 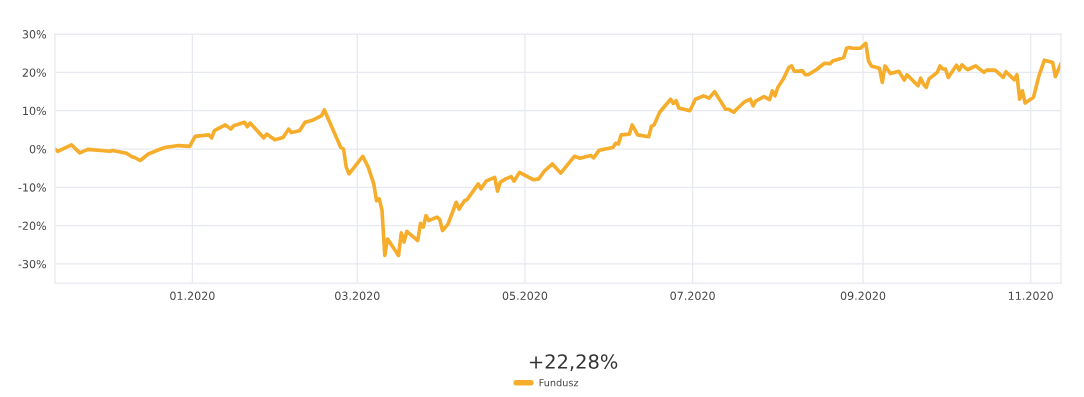 What do you see at coordinates (32, 187) in the screenshot?
I see `y-tick-label: -10%` at bounding box center [32, 187].